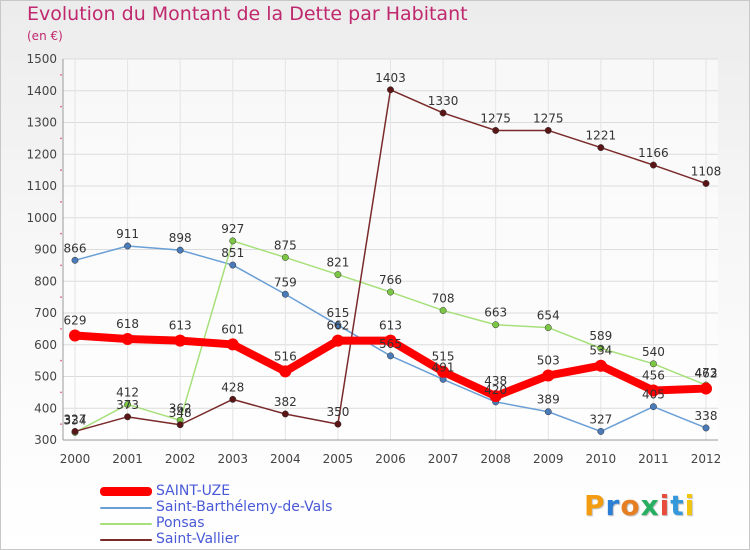  What do you see at coordinates (232, 253) in the screenshot?
I see `data-label-saint-barthelemy-de-vals: 851` at bounding box center [232, 253].